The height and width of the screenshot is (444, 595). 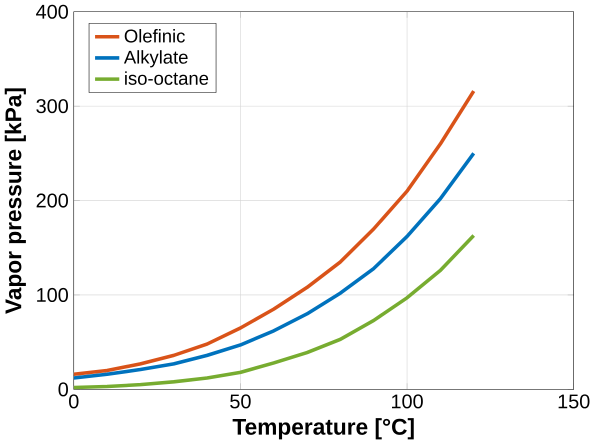 I want to click on legend-label: Alkylate, so click(x=156, y=59).